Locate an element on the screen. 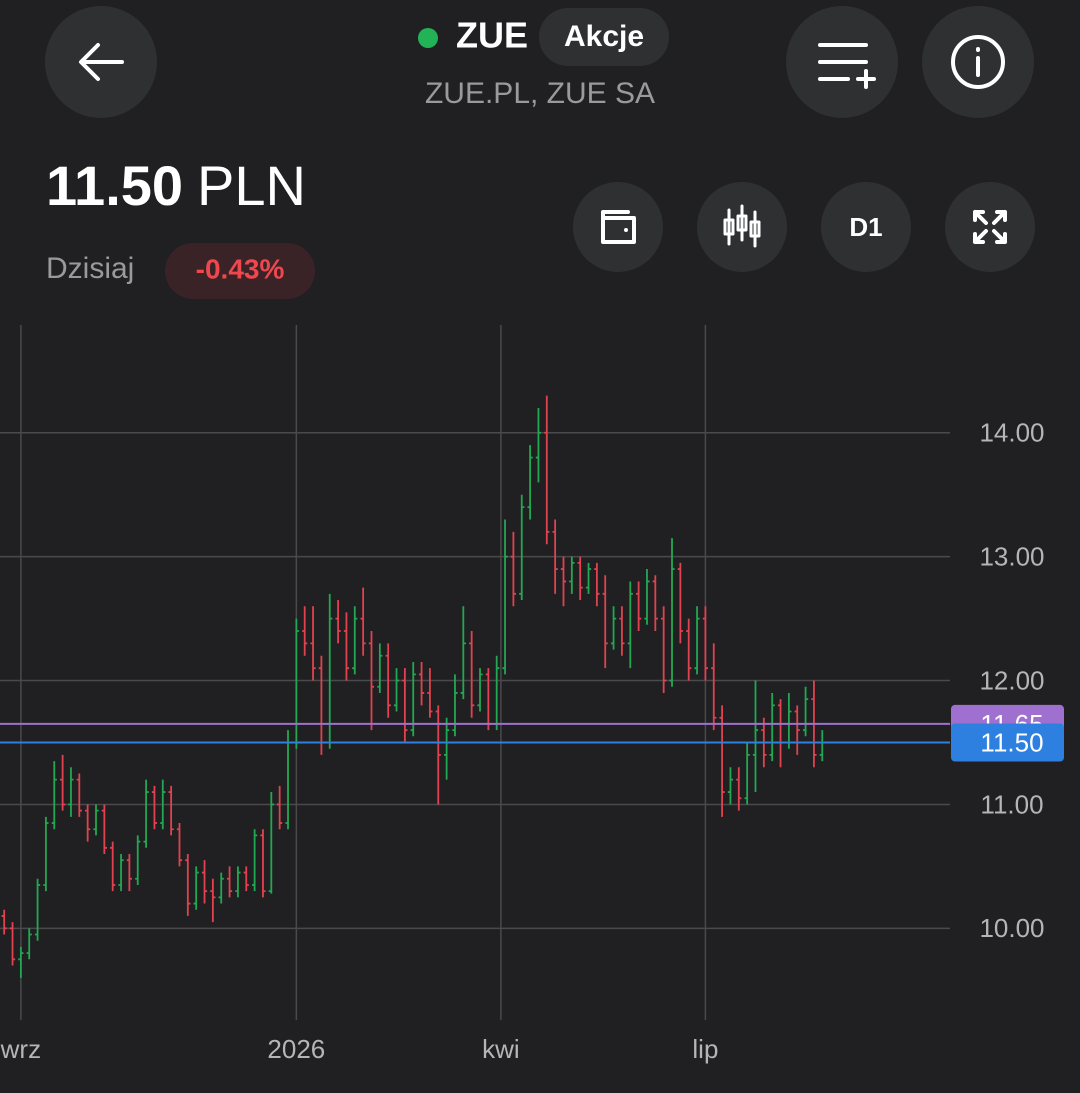  subtitle: ZUE.PL, ZUE SA is located at coordinates (540, 93).